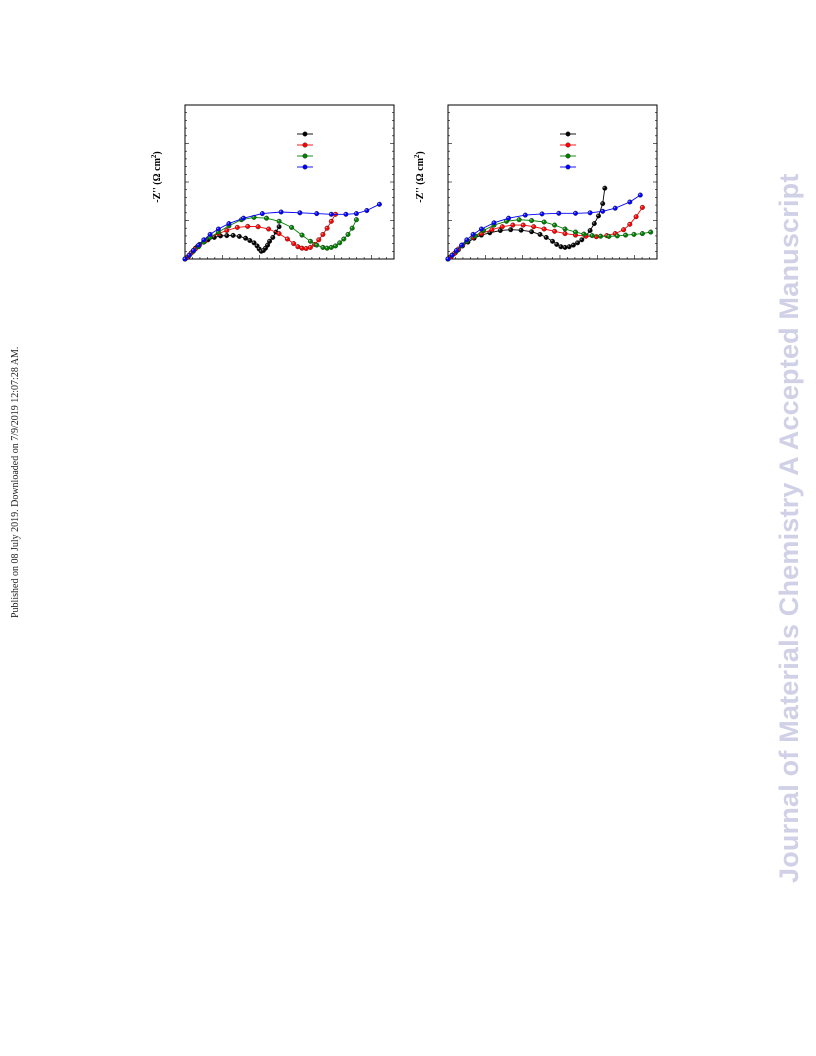  Describe the element at coordinates (289, 185) in the screenshot. I see `axis-ticks` at that location.